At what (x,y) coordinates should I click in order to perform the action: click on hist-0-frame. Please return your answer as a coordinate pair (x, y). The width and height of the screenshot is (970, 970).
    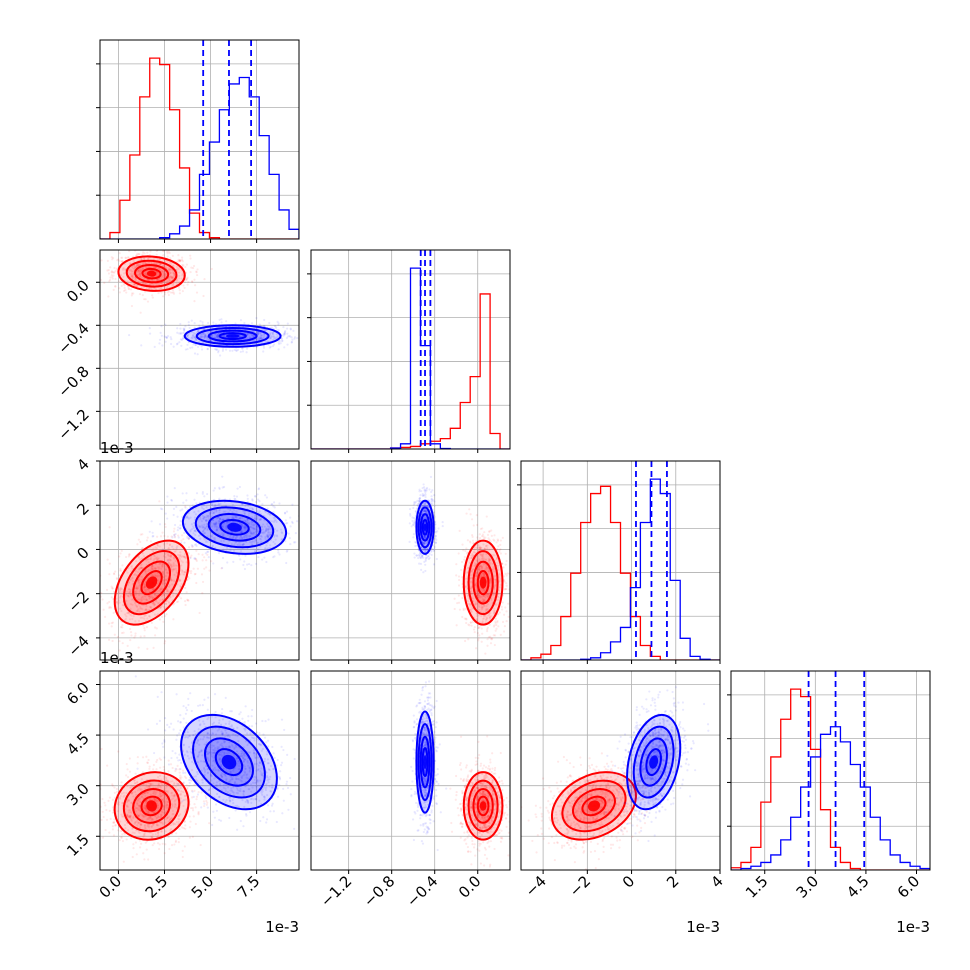
    Looking at the image, I should click on (199, 139).